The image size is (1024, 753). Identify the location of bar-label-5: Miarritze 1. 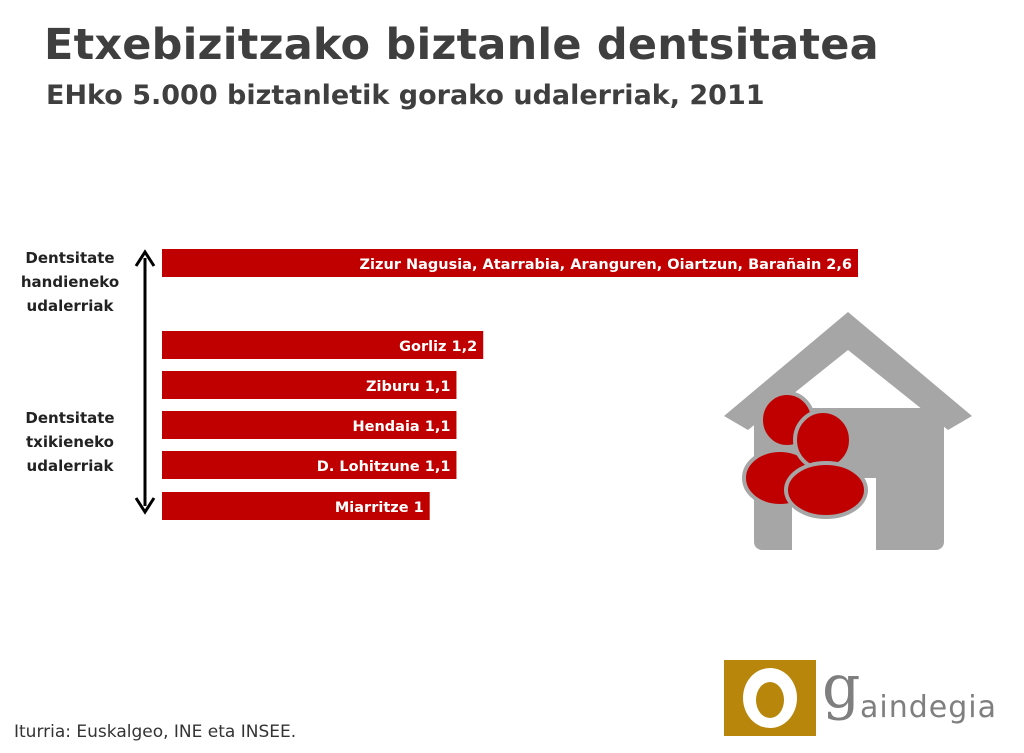
(379, 508).